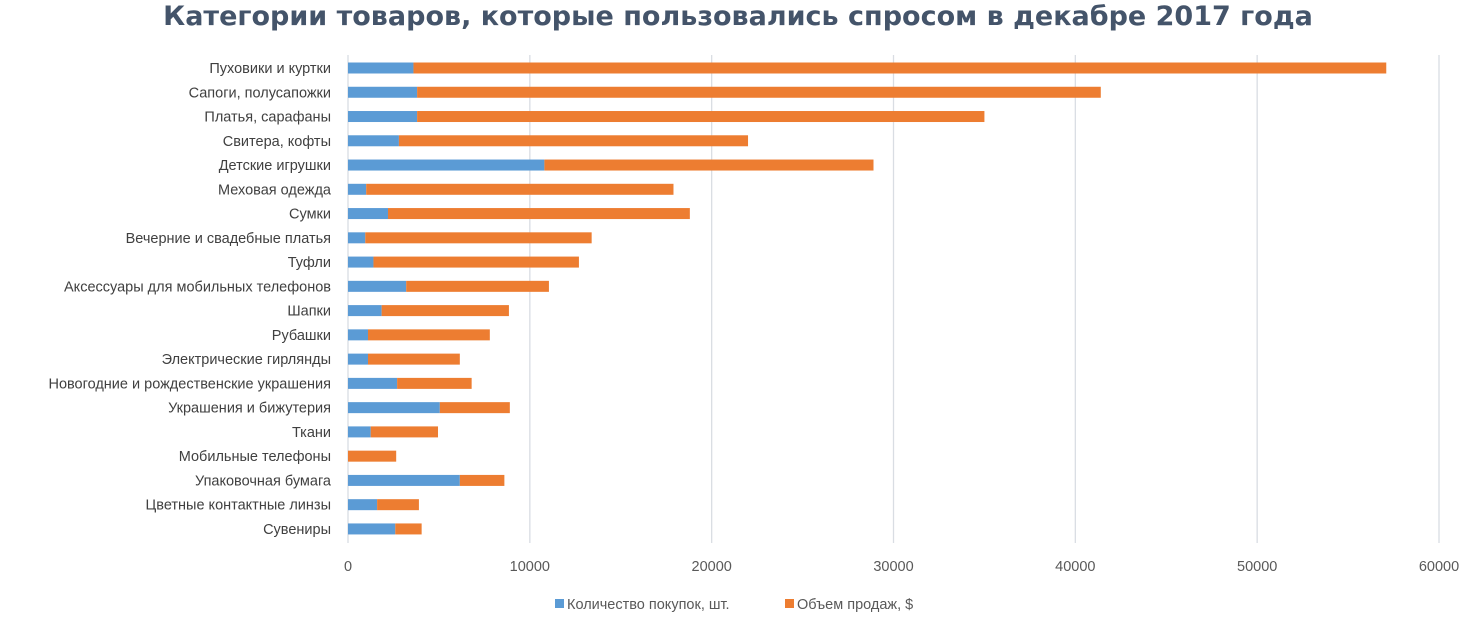  I want to click on category-label: Аксессуары для мобильных телефонов, so click(197, 287).